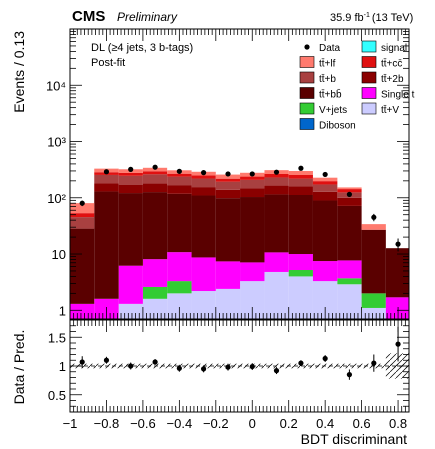  Describe the element at coordinates (354, 439) in the screenshot. I see `x-axis-title: BDT discriminant` at that location.